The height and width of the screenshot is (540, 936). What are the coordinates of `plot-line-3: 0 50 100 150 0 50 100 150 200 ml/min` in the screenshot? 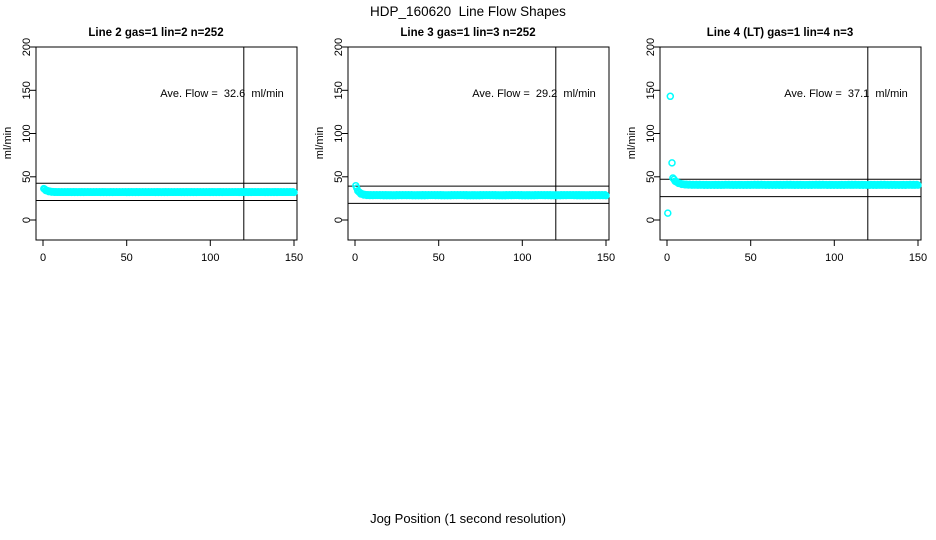 It's located at (464, 151).